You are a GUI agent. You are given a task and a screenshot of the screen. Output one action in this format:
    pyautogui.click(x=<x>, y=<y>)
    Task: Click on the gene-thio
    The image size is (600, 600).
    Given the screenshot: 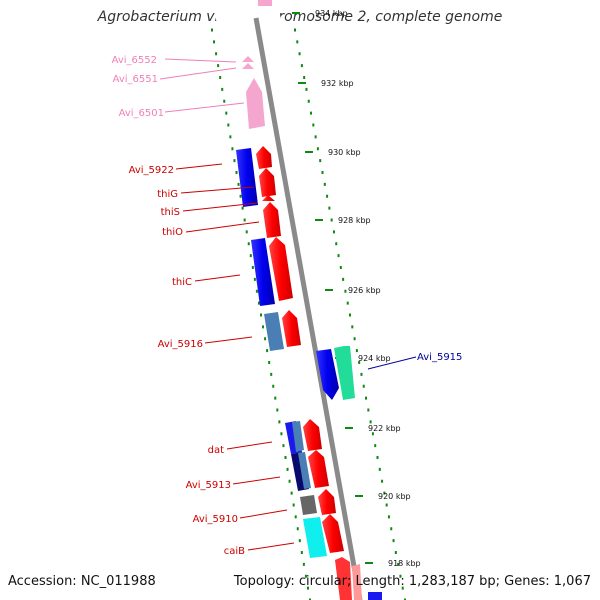 What is the action you would take?
    pyautogui.click(x=272, y=220)
    